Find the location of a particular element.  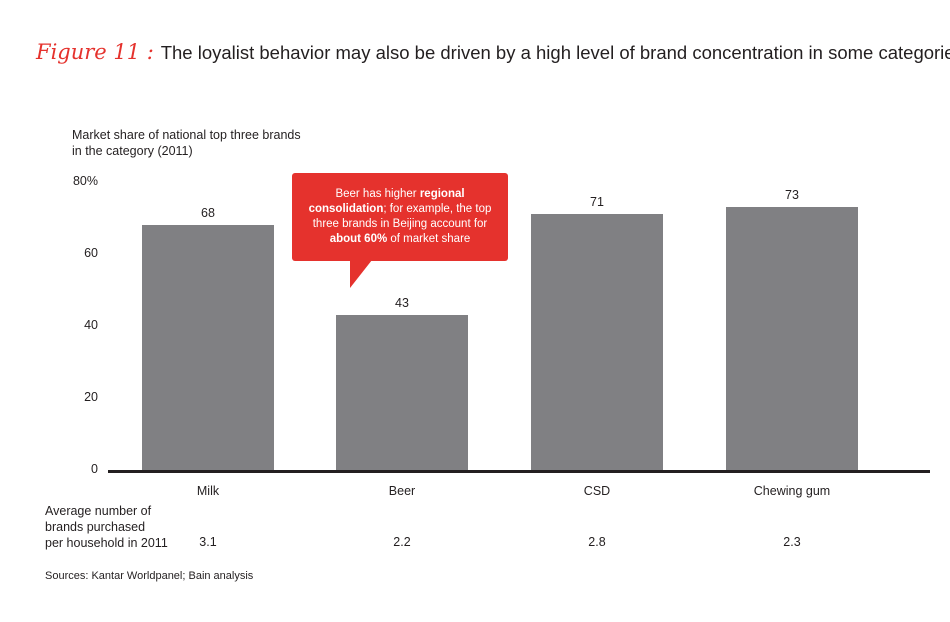

bar-value-label: 71 is located at coordinates (597, 202).